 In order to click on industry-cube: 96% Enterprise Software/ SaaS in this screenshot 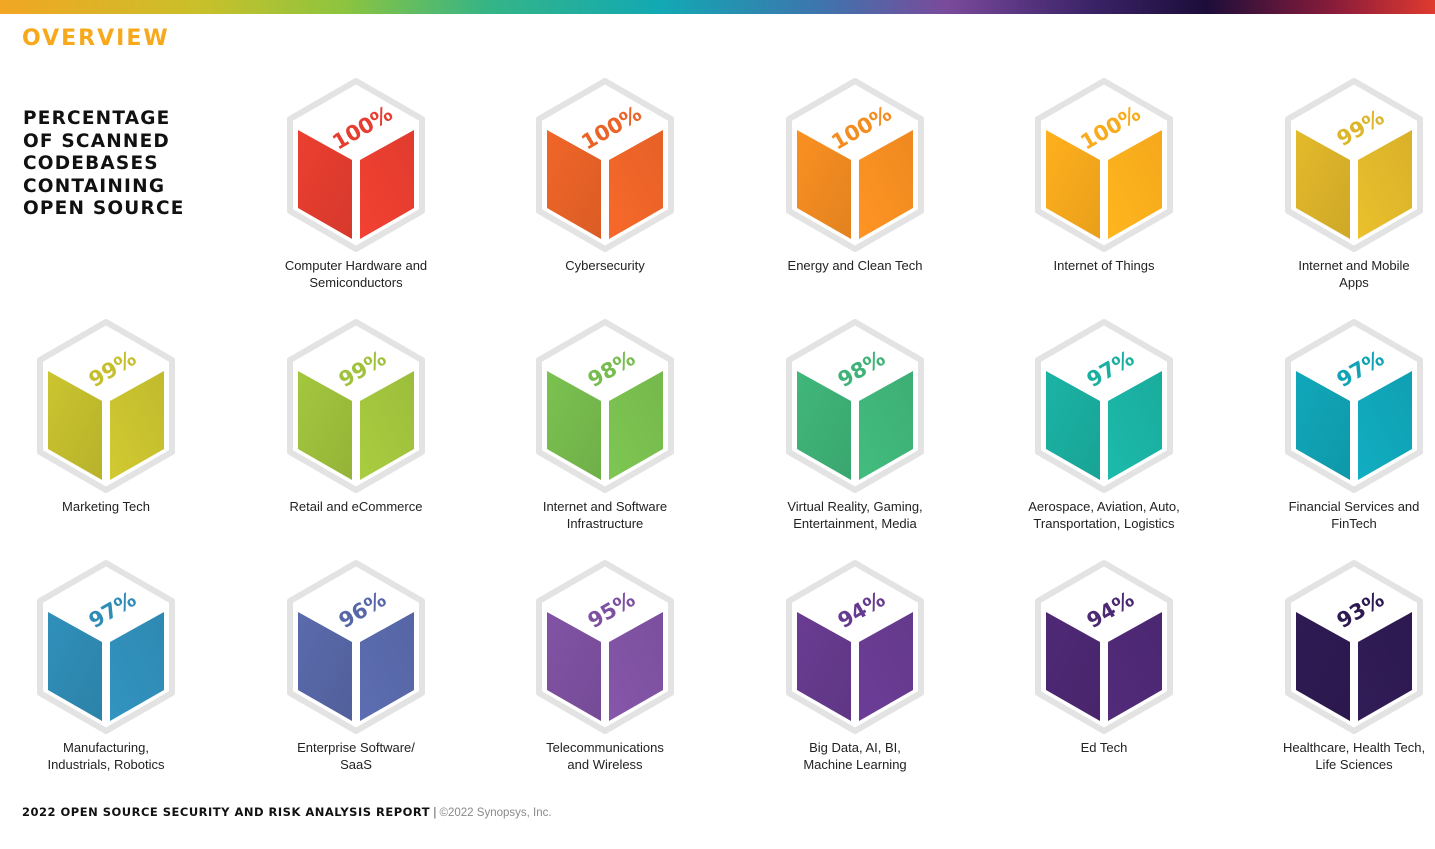, I will do `click(356, 664)`.